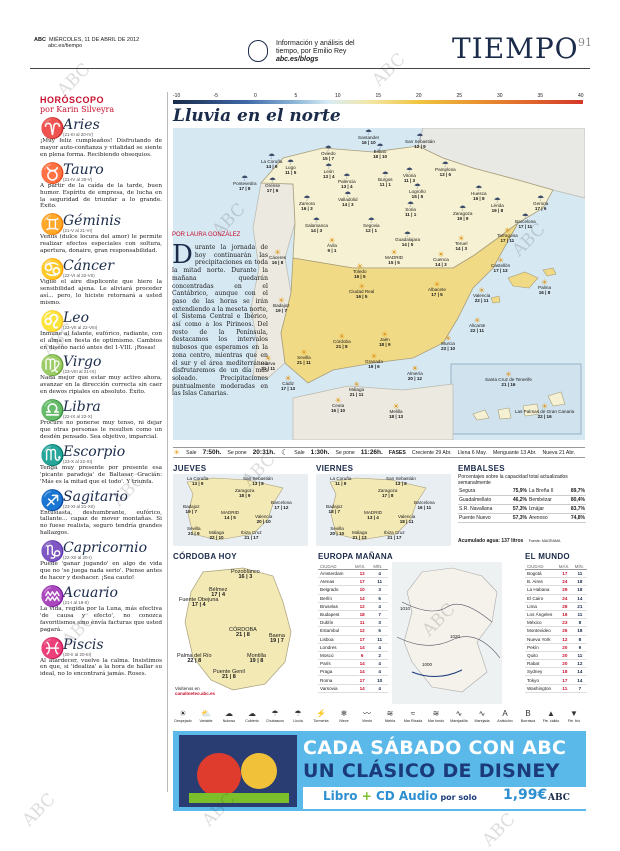 This screenshot has width=620, height=851. I want to click on max-cell: 23, so click(564, 623).